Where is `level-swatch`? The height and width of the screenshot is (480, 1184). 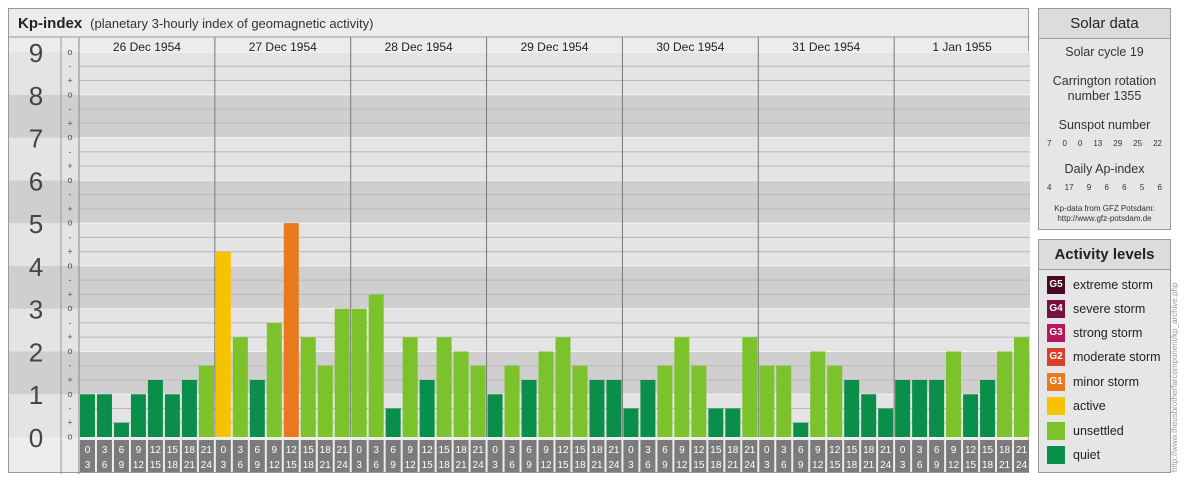
level-swatch is located at coordinates (1056, 431).